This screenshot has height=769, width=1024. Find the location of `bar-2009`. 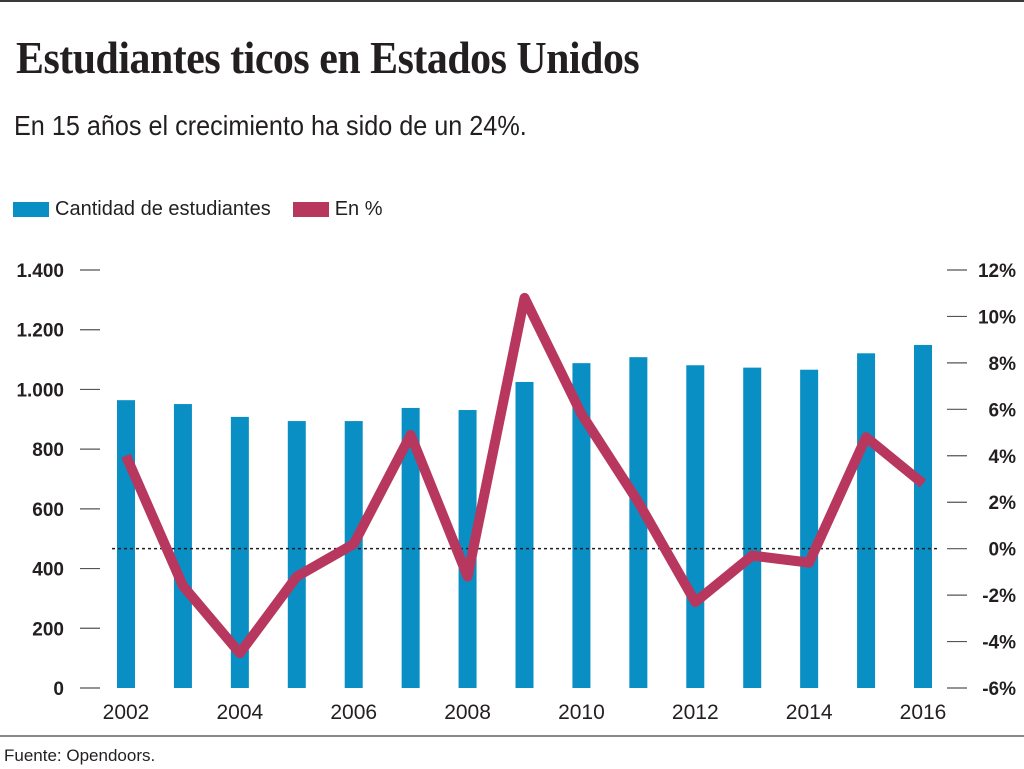

bar-2009 is located at coordinates (524, 534).